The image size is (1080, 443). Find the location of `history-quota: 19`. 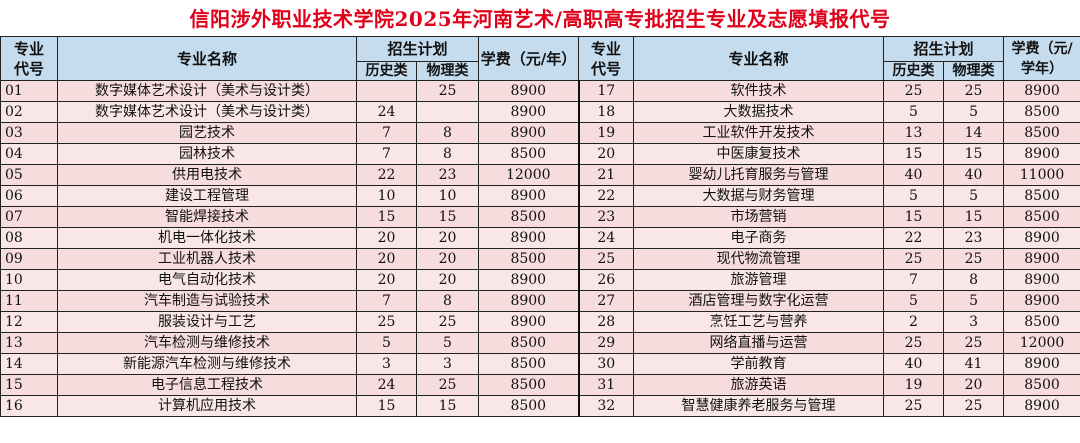

history-quota: 19 is located at coordinates (914, 385).